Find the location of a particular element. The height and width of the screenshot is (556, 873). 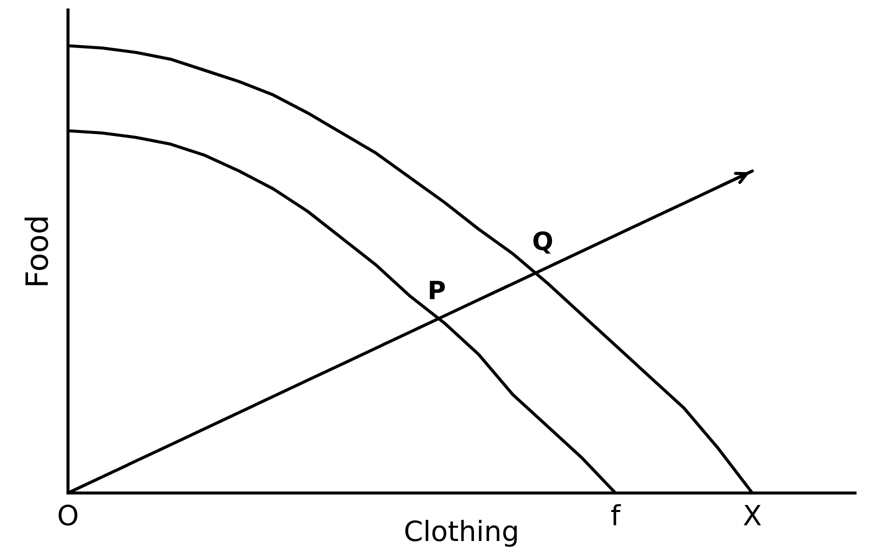

annotation: P is located at coordinates (437, 290).